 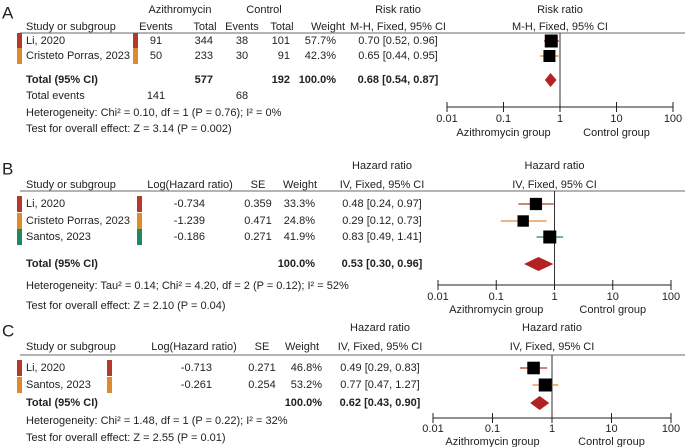 What do you see at coordinates (204, 41) in the screenshot?
I see `study-cell: 344` at bounding box center [204, 41].